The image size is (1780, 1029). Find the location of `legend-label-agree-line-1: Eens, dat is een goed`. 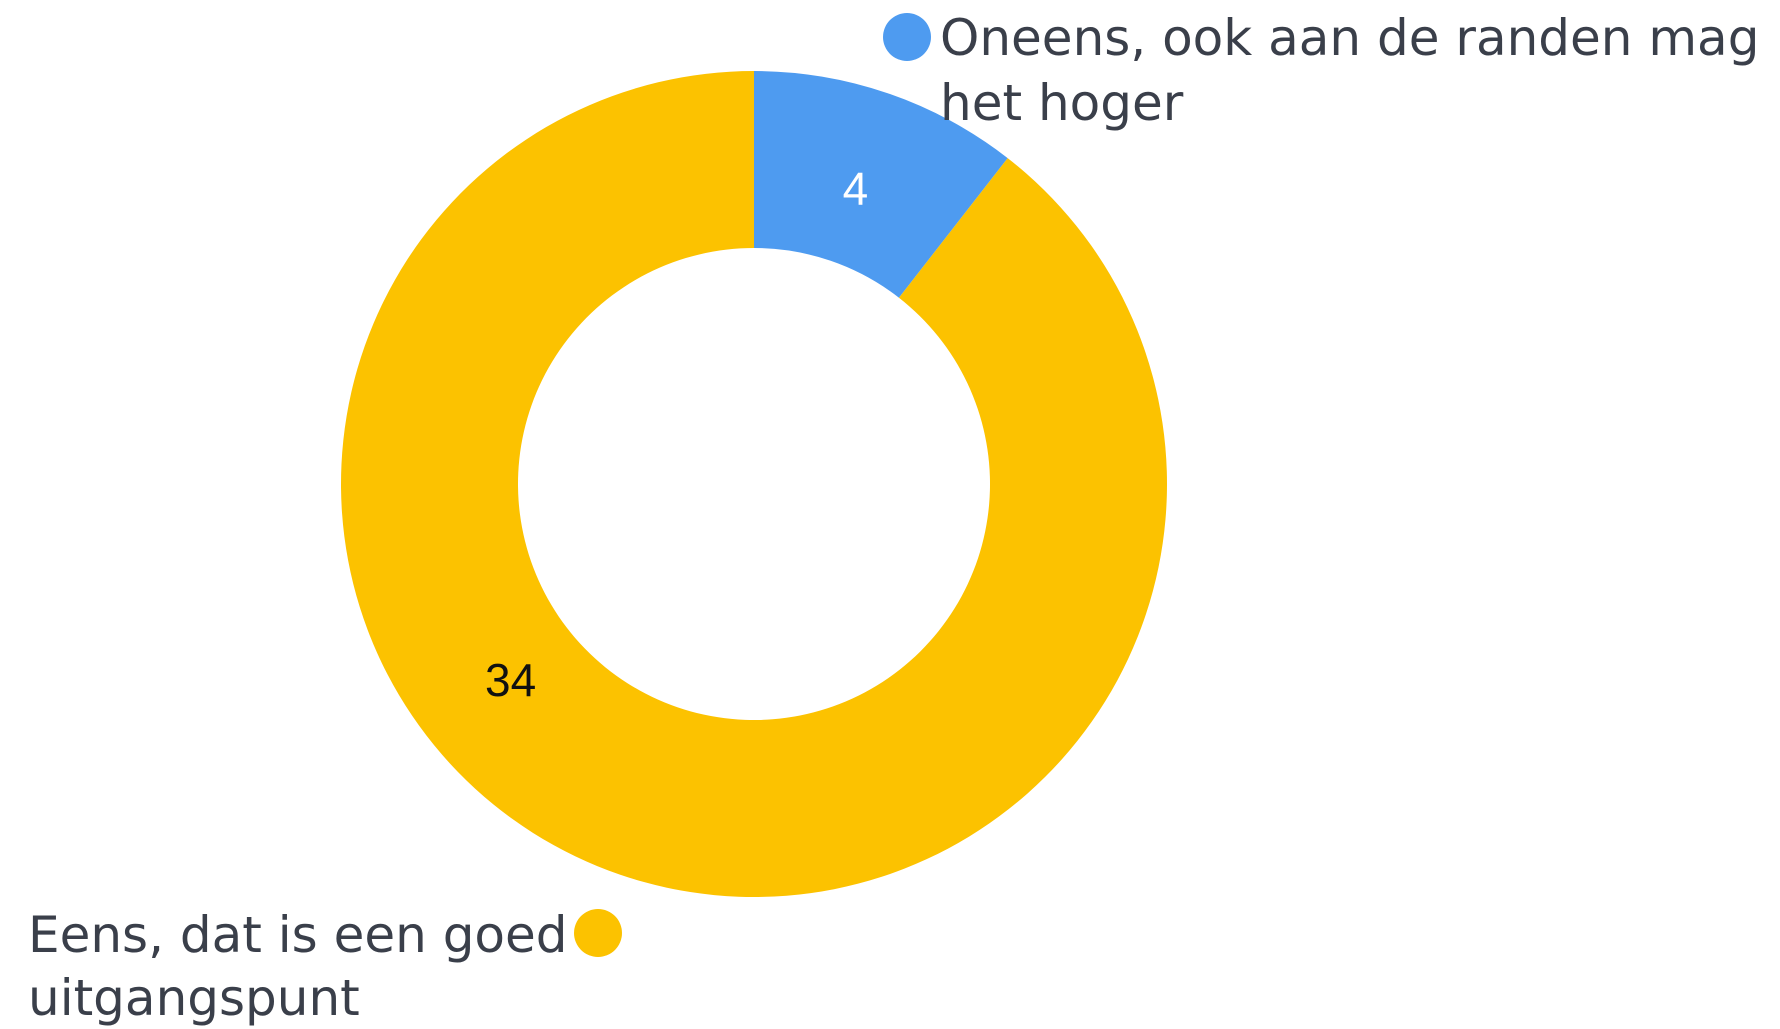

legend-label-agree-line-1: Eens, dat is een goed is located at coordinates (298, 935).